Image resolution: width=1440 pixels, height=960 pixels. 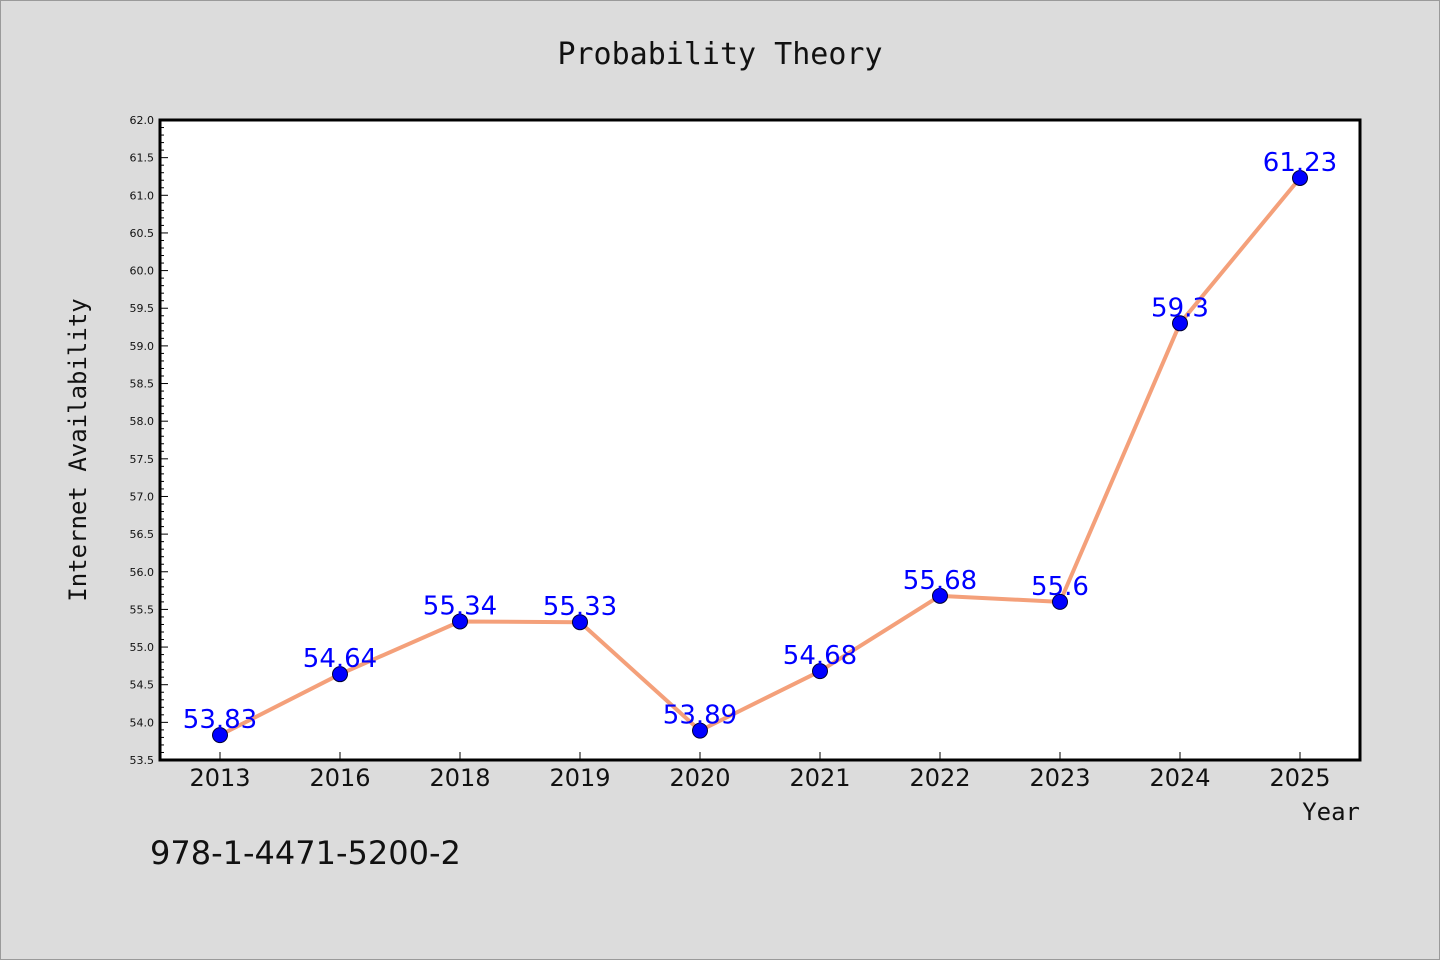 I want to click on x-tick-label: 2022, so click(x=939, y=778).